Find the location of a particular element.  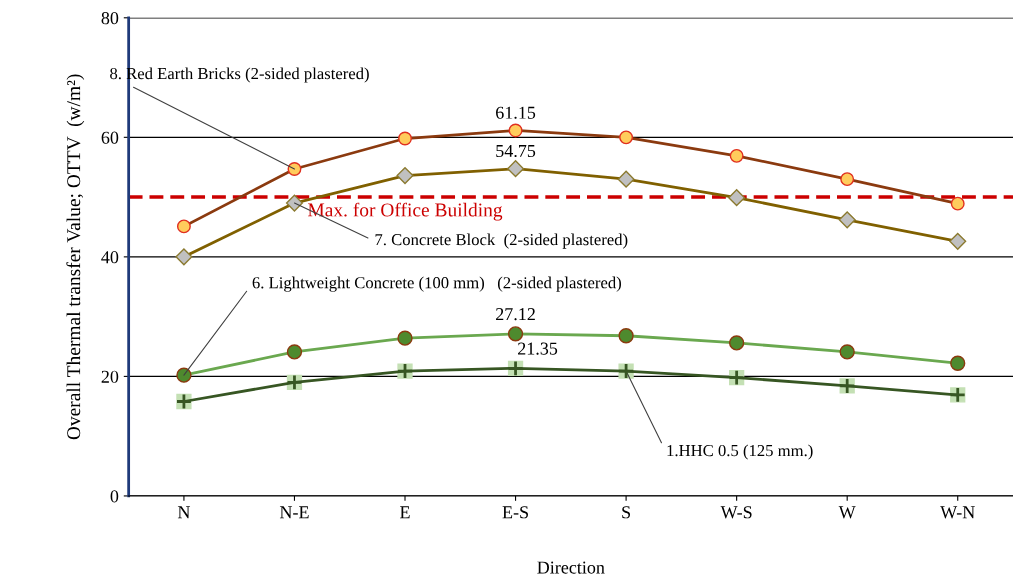

x-tick-label: E is located at coordinates (405, 512).